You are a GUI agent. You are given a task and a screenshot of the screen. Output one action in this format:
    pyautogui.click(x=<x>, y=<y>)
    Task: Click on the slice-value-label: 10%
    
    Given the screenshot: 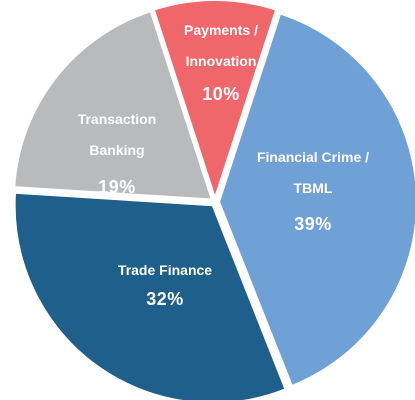 What is the action you would take?
    pyautogui.click(x=221, y=94)
    